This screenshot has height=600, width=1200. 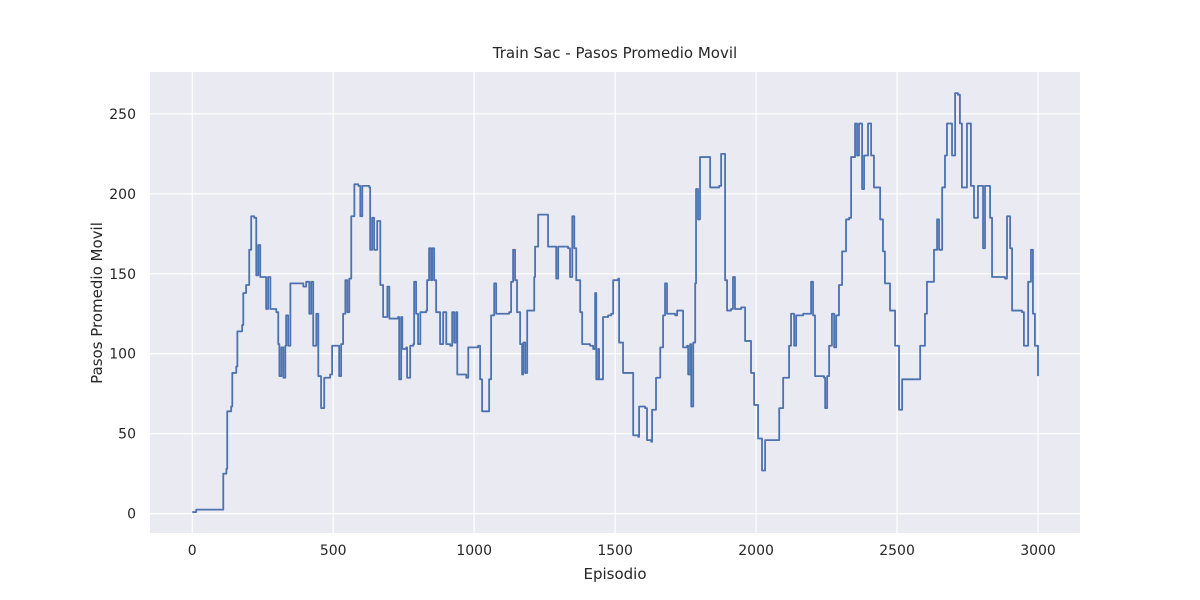 What do you see at coordinates (122, 275) in the screenshot?
I see `y-tick-label: 150` at bounding box center [122, 275].